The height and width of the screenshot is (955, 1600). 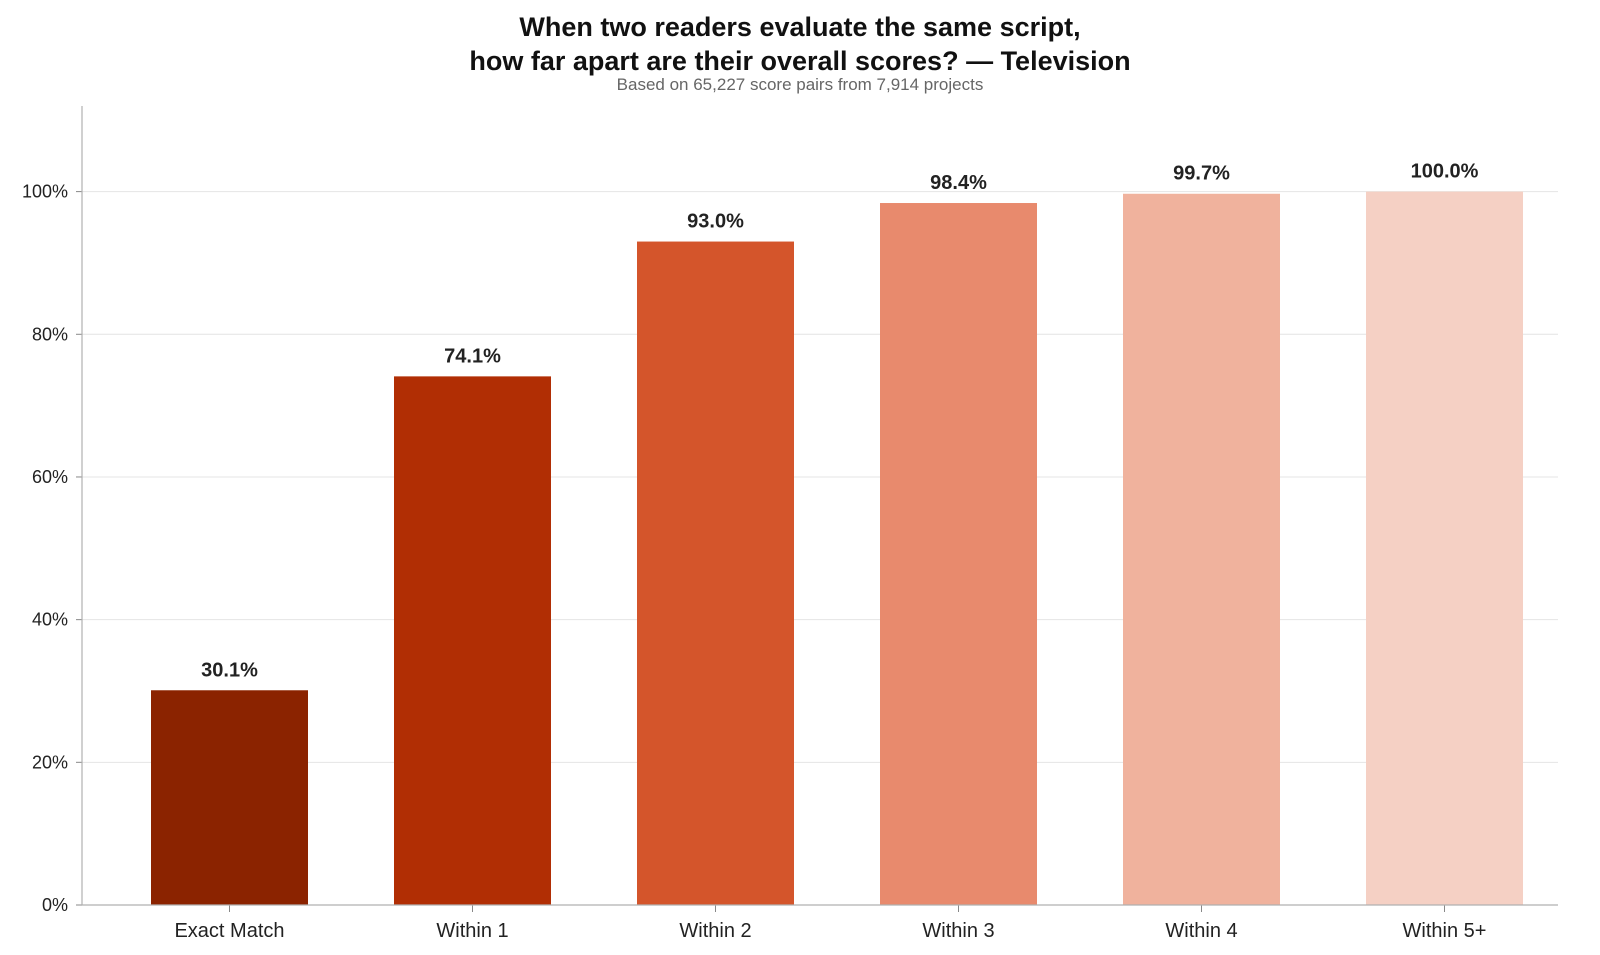 What do you see at coordinates (50, 334) in the screenshot?
I see `y-tick-label: 80%` at bounding box center [50, 334].